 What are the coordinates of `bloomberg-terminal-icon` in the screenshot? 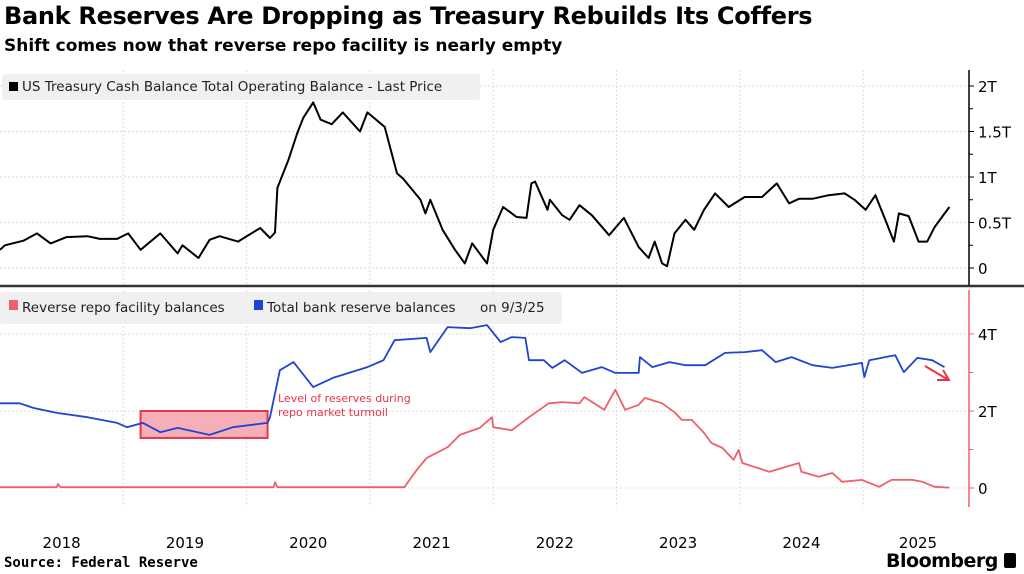 It's located at (1010, 560).